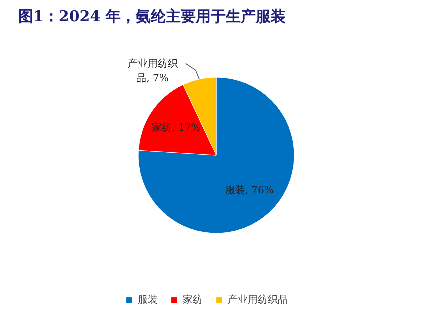 This screenshot has width=422, height=321. What do you see at coordinates (249, 190) in the screenshot?
I see `data-label: 服装, 76%` at bounding box center [249, 190].